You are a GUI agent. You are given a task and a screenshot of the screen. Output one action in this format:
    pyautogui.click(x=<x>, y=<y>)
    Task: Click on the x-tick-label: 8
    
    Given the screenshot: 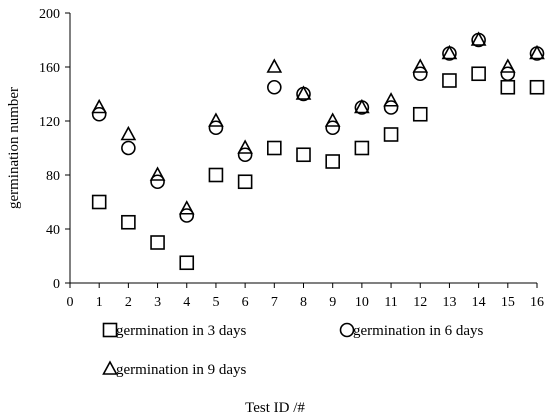 What is the action you would take?
    pyautogui.click(x=303, y=302)
    